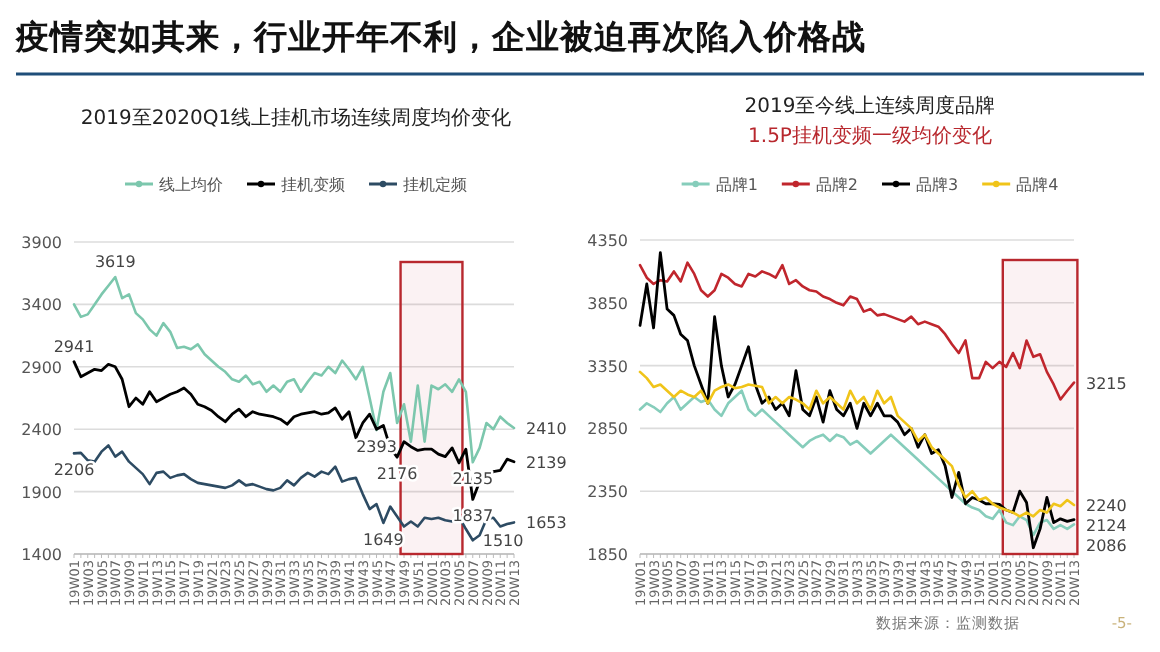 This screenshot has height=652, width=1160. What do you see at coordinates (503, 541) in the screenshot?
I see `data-label: 1510` at bounding box center [503, 541].